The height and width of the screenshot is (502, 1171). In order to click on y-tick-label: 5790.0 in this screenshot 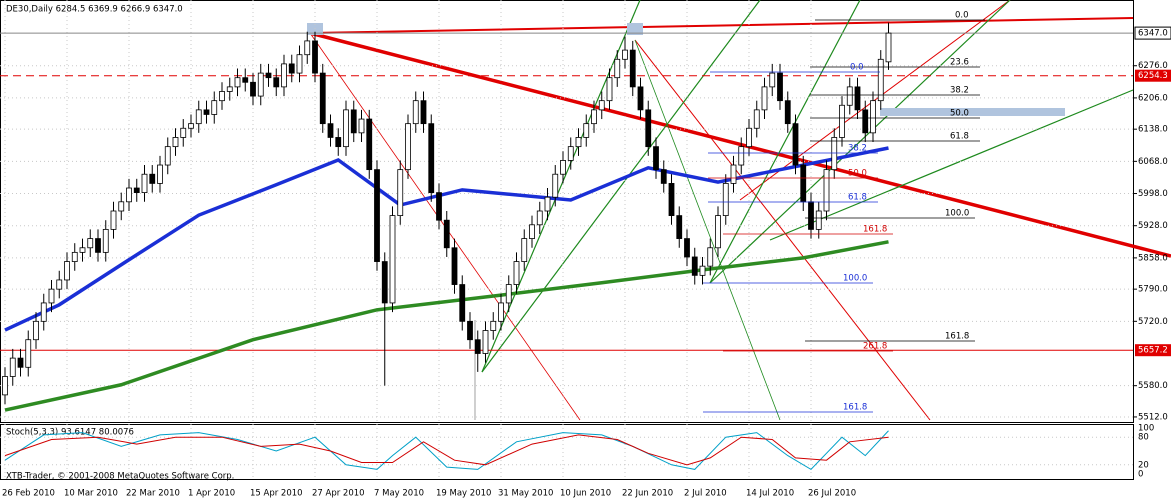, I will do `click(1153, 290)`.